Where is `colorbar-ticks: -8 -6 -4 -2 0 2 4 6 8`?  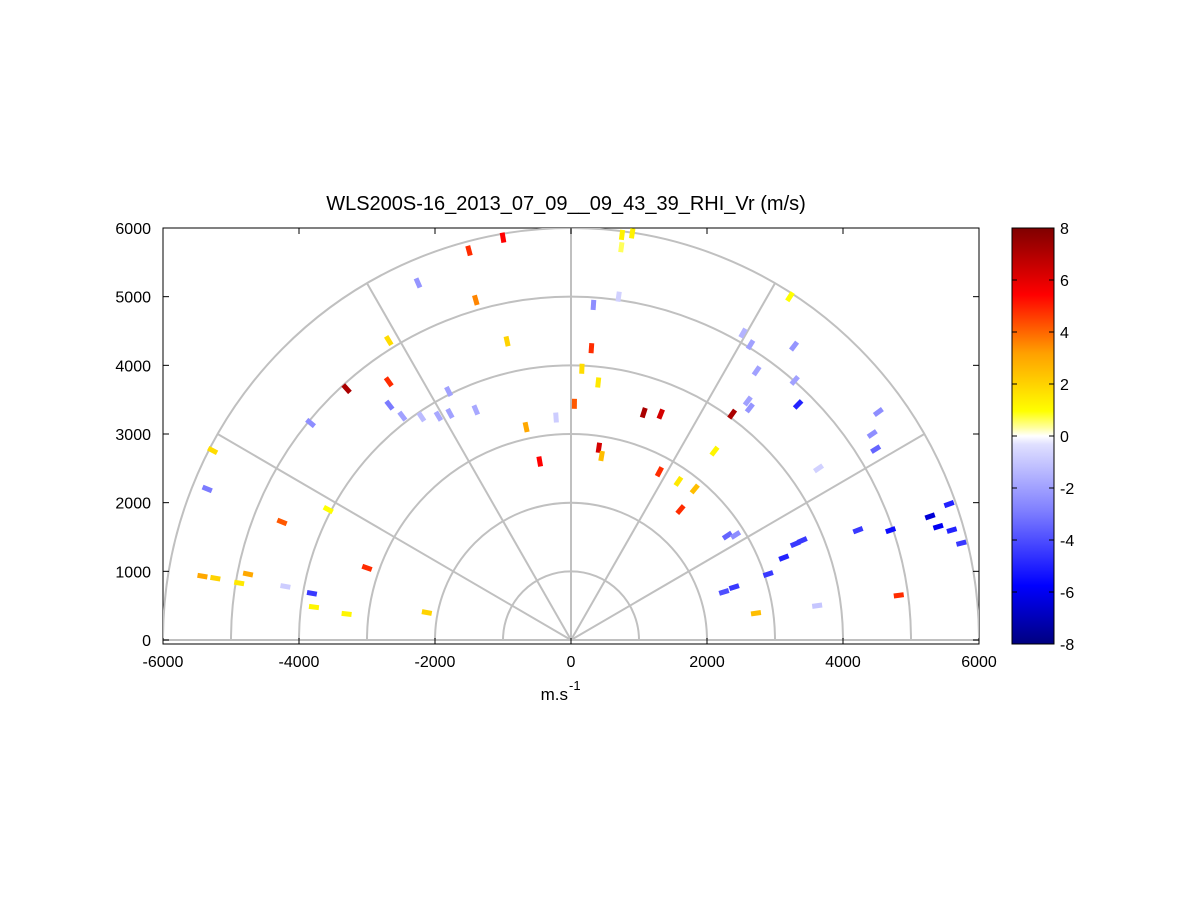 colorbar-ticks: -8 -6 -4 -2 0 2 4 6 8 is located at coordinates (1043, 437).